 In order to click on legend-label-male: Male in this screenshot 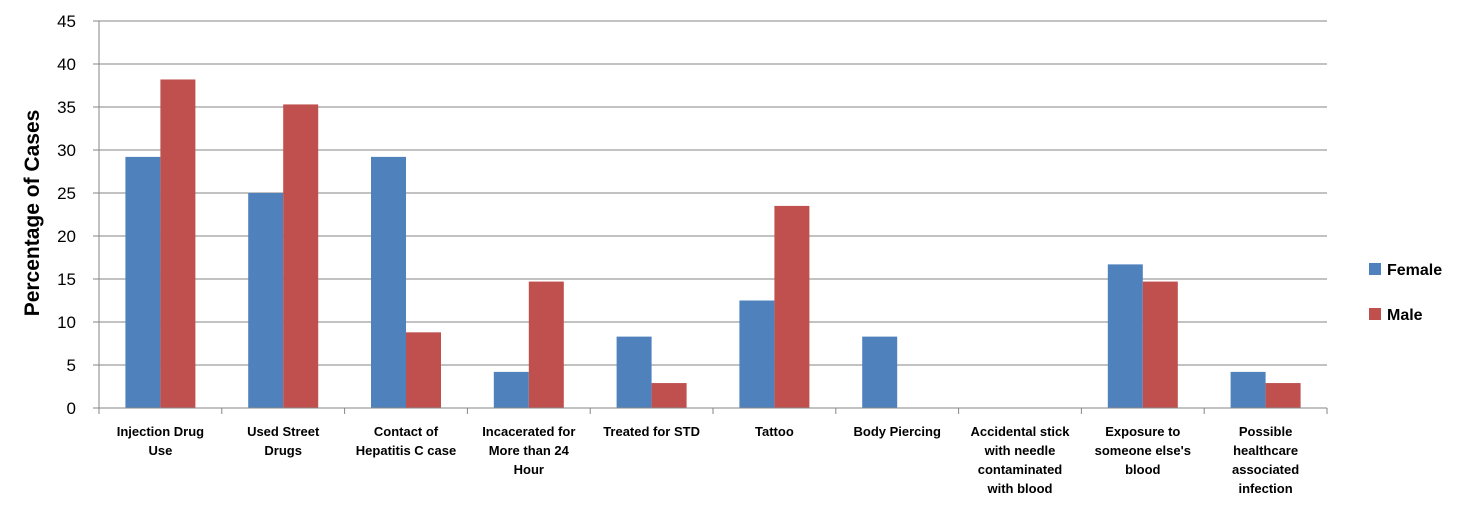, I will do `click(1405, 315)`.